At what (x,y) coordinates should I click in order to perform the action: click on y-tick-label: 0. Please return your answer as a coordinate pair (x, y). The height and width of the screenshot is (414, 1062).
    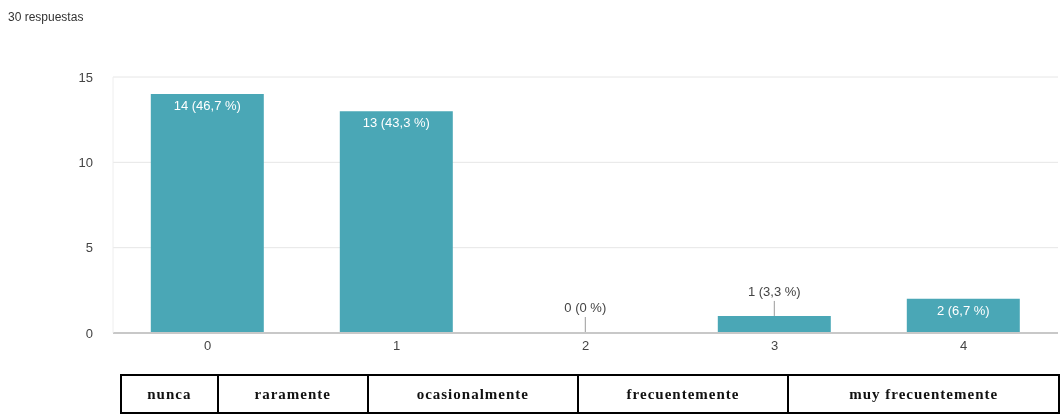
    Looking at the image, I should click on (89, 333).